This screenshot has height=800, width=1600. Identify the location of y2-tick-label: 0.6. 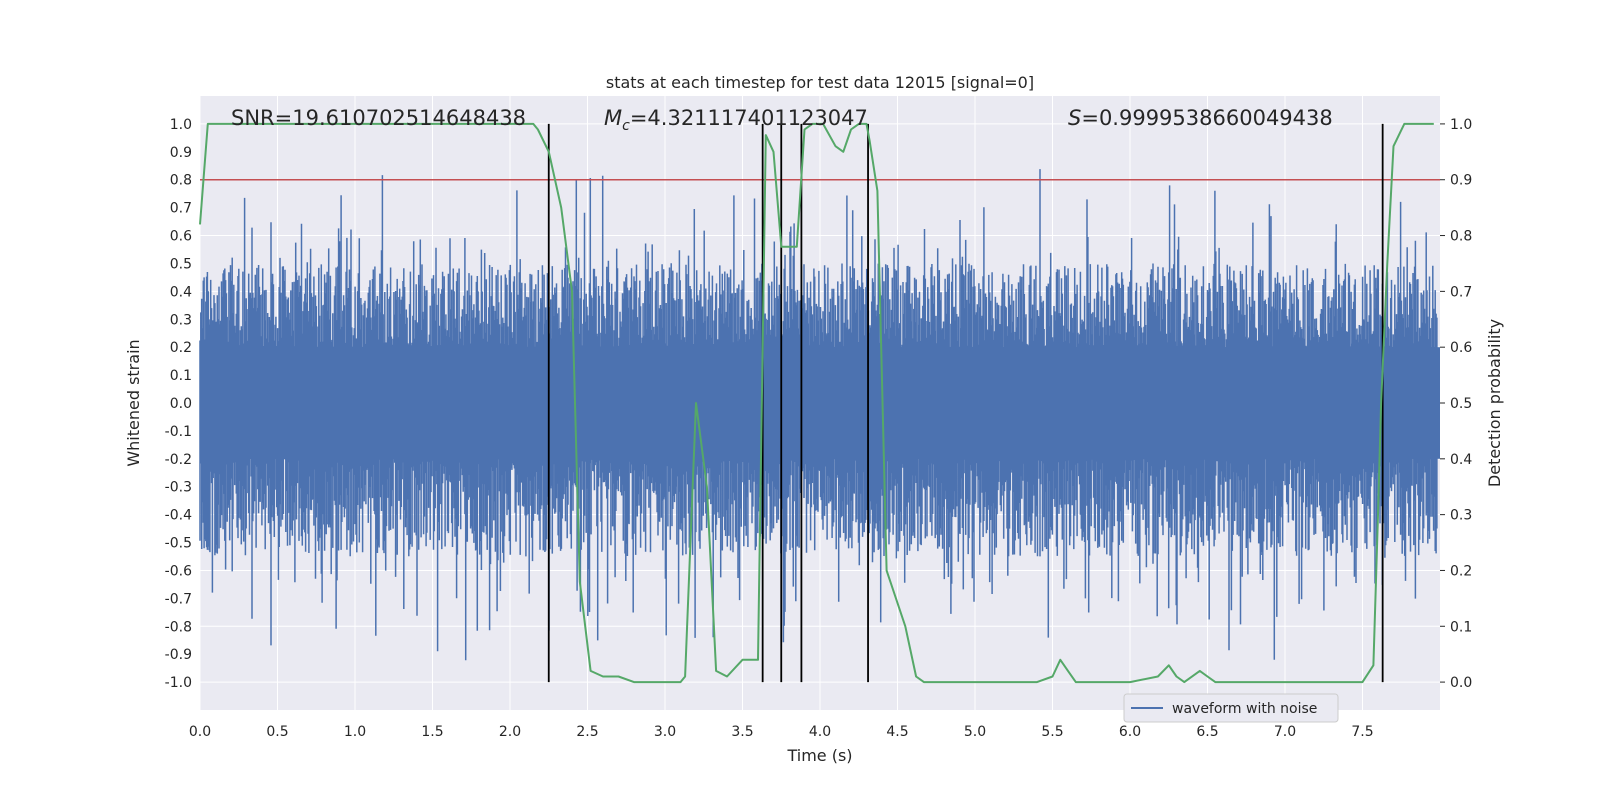
(1461, 348).